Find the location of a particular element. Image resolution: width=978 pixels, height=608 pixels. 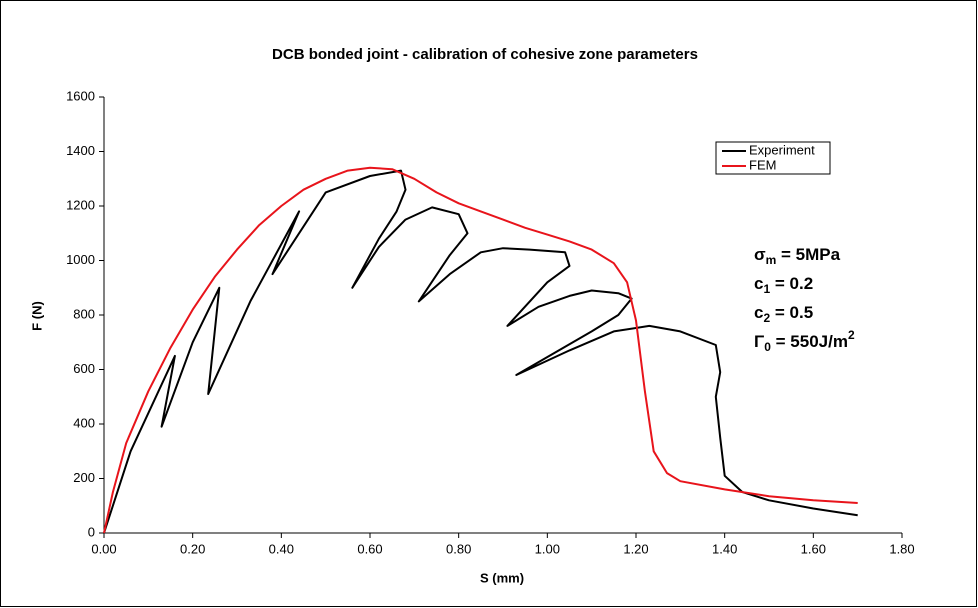

y-tick-label: 1200 is located at coordinates (80, 204).